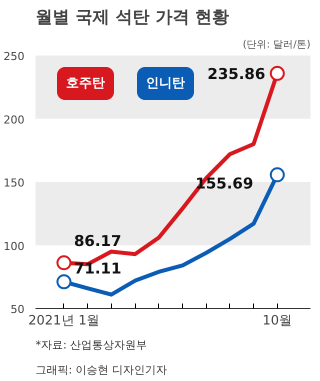 This screenshot has height=381, width=320. I want to click on x-tick-label: 10월, so click(277, 321).